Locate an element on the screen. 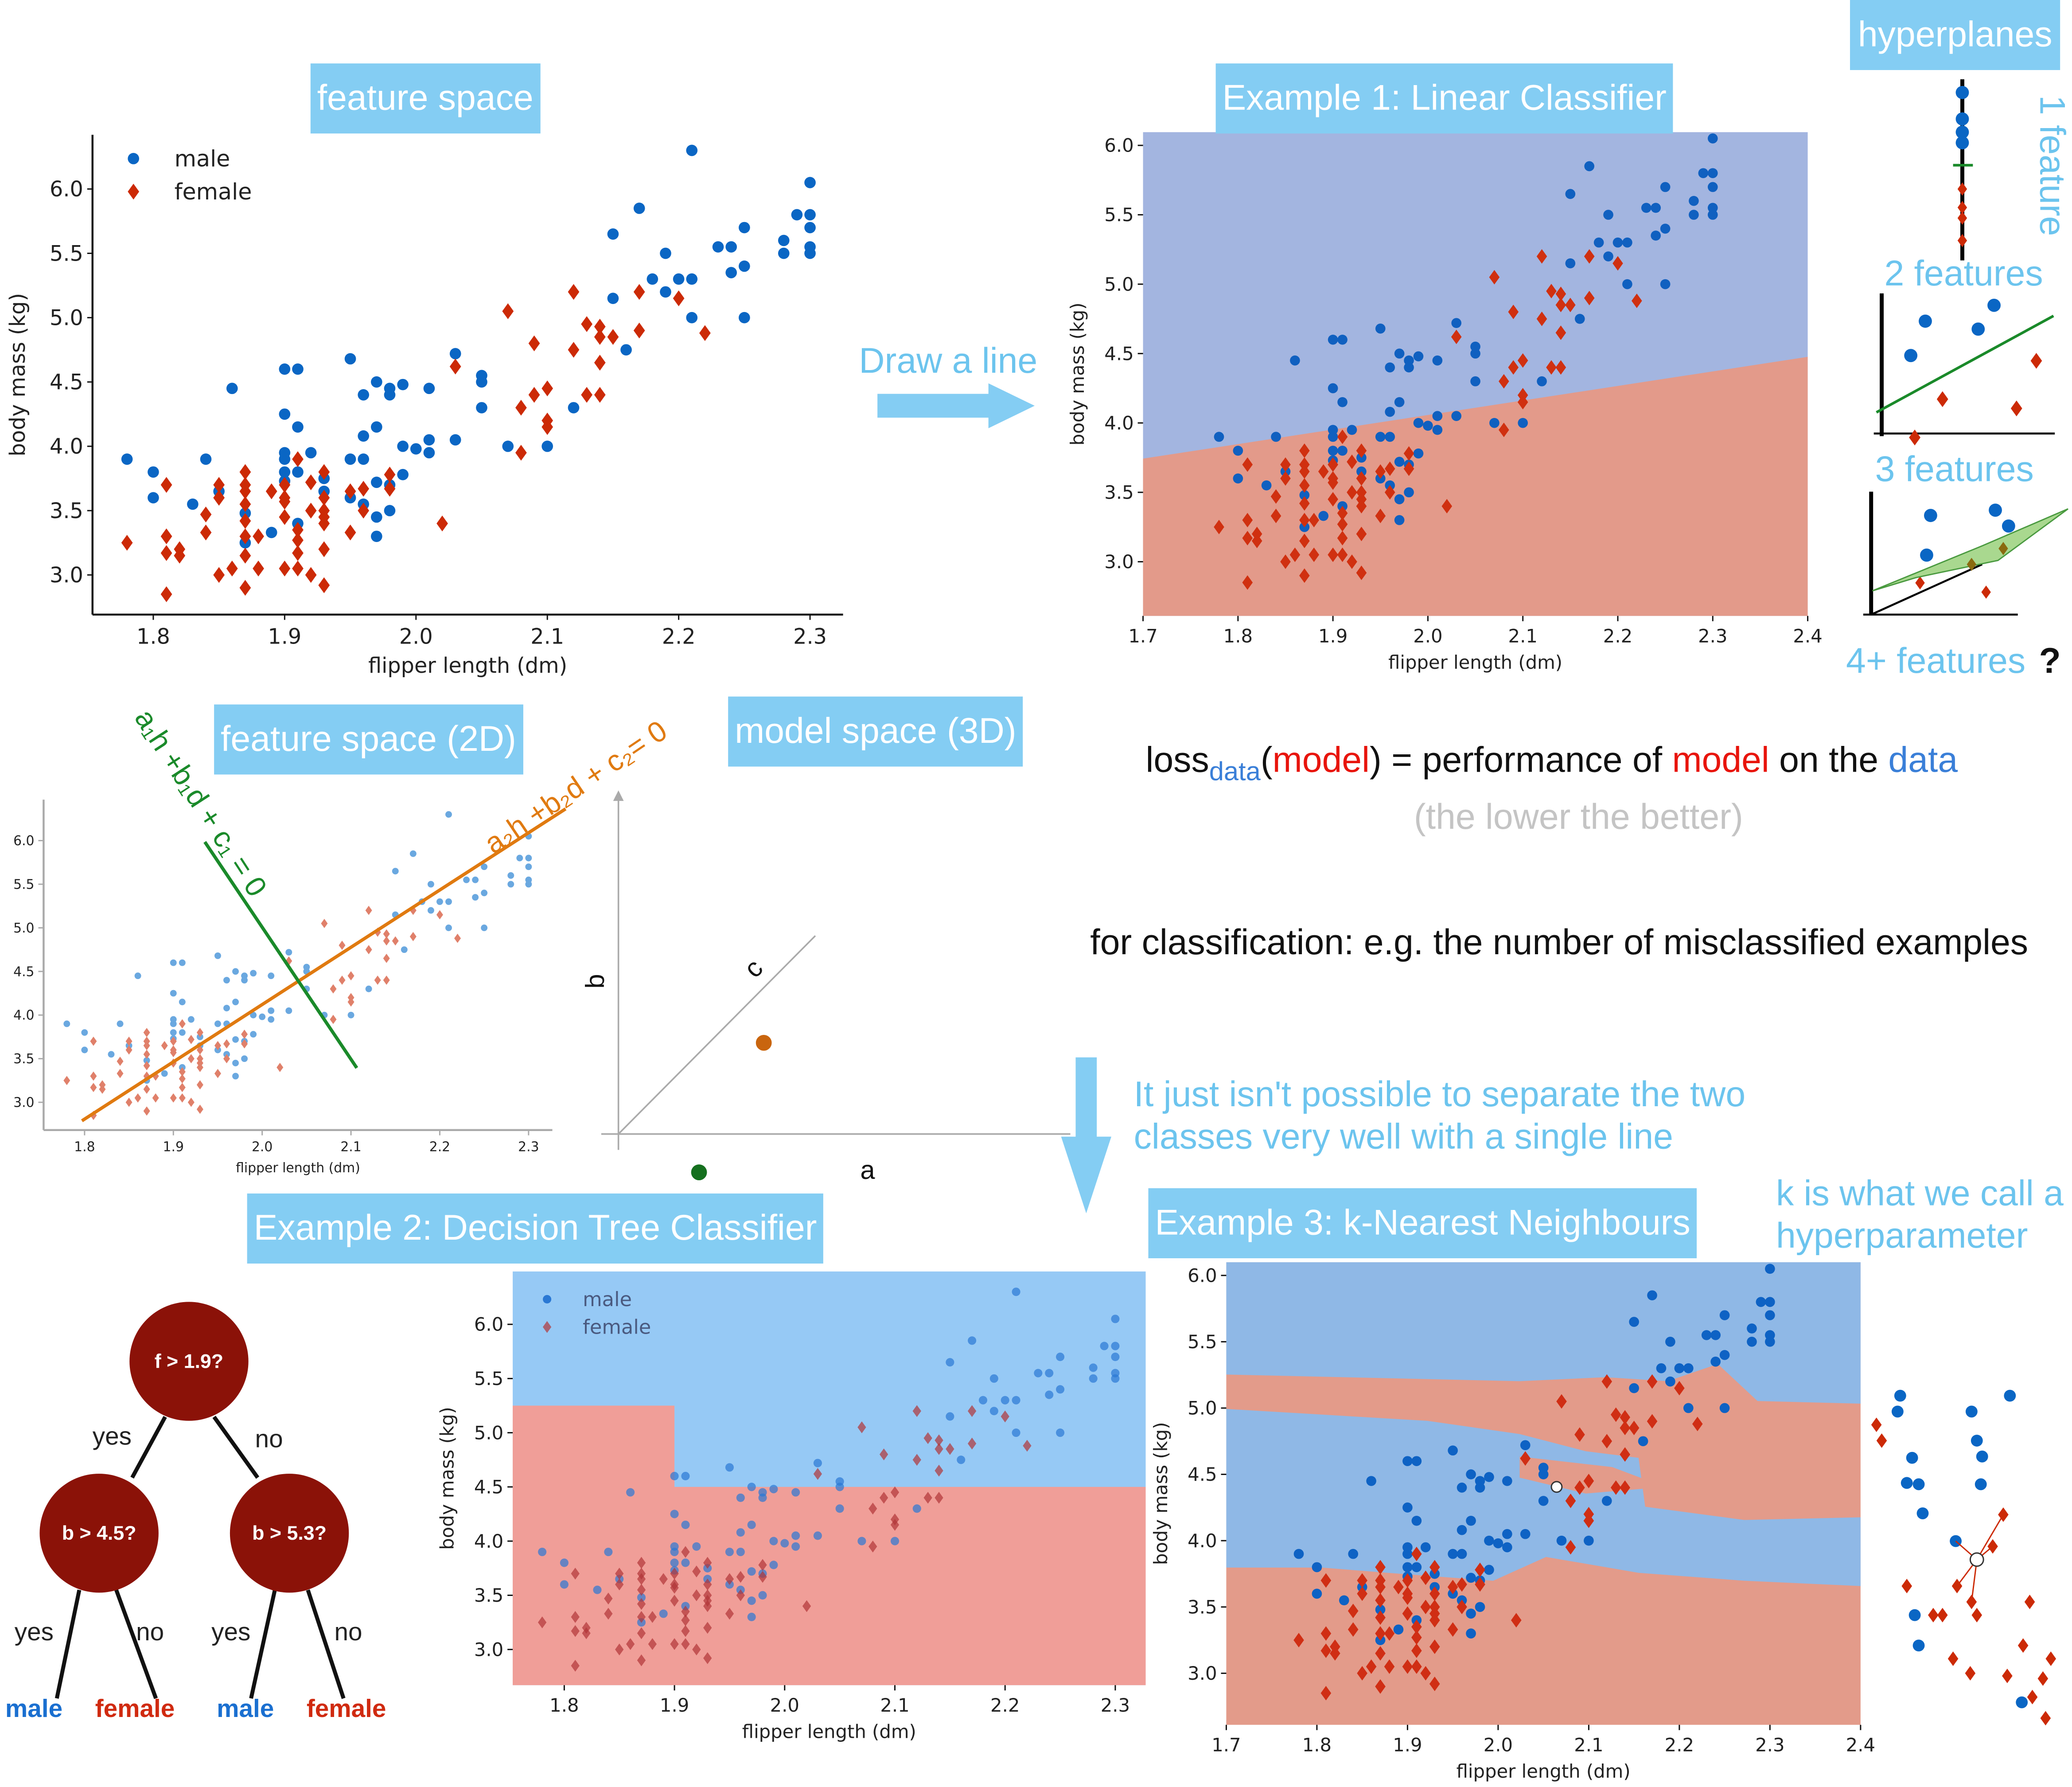  y-tick-label: 5.0 is located at coordinates (1202, 1408).